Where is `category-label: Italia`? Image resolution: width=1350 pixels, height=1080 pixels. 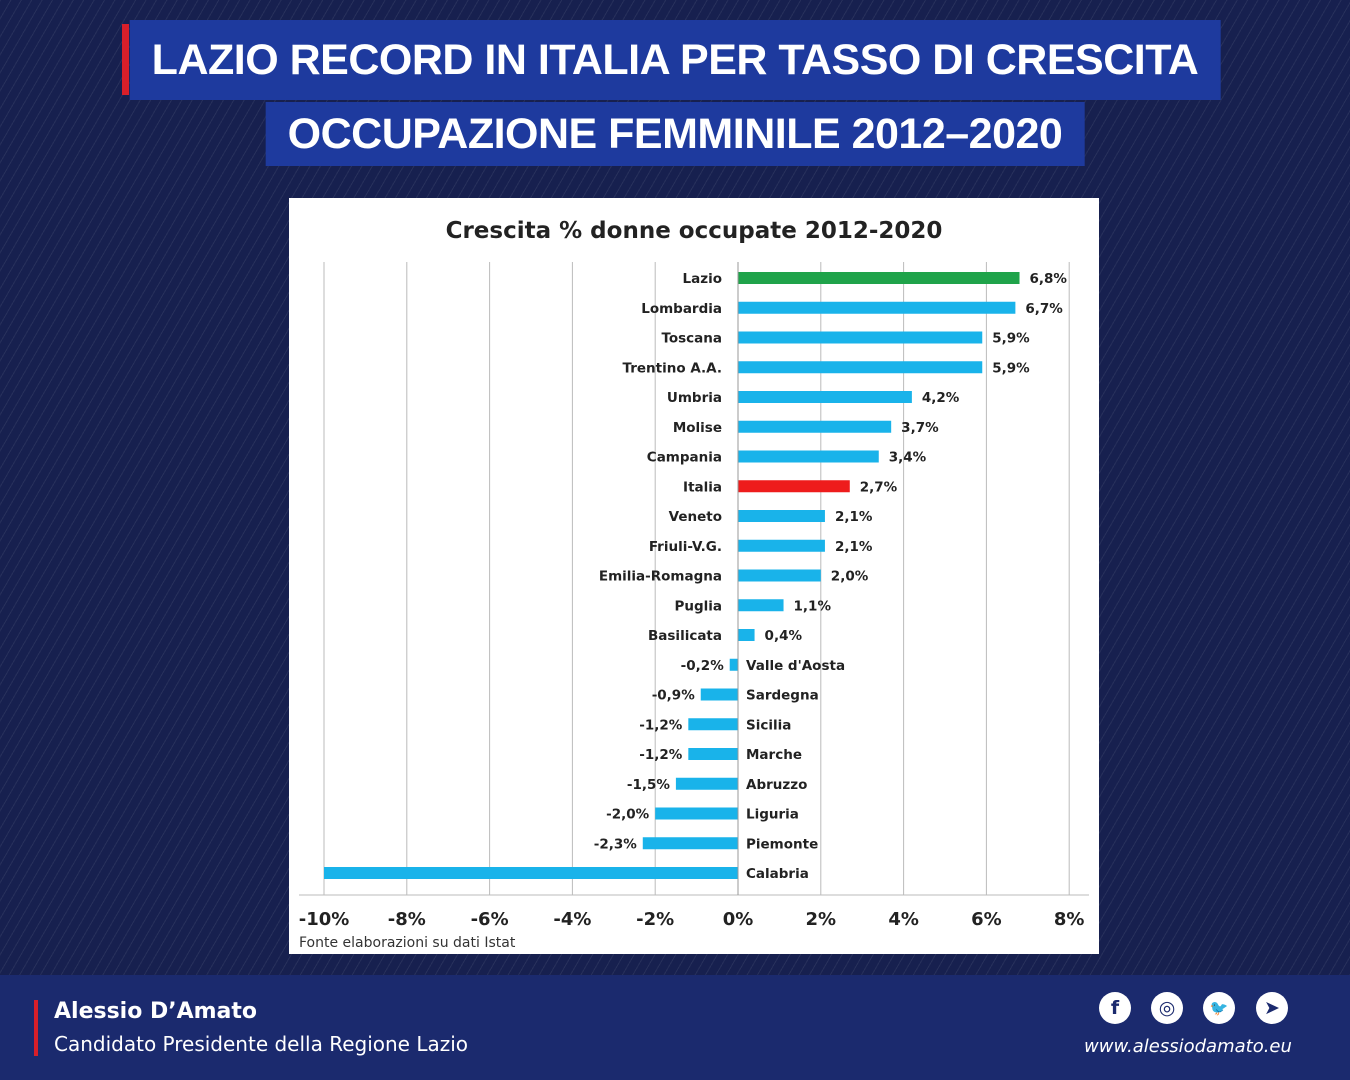
category-label: Italia is located at coordinates (702, 487).